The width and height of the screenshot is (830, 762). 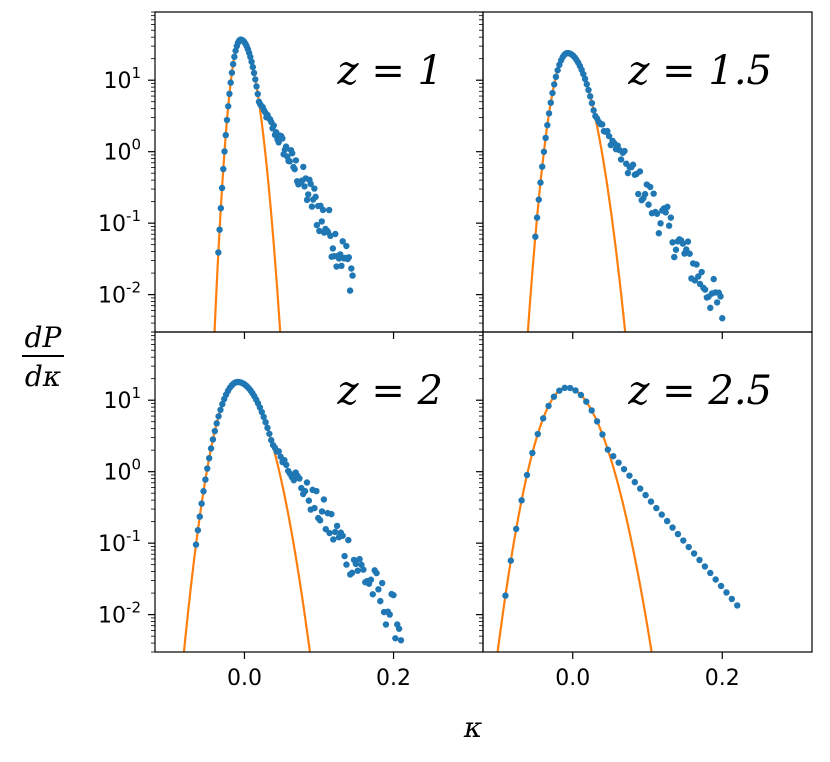 I want to click on y-axis-label-numerator: dP, so click(x=44, y=337).